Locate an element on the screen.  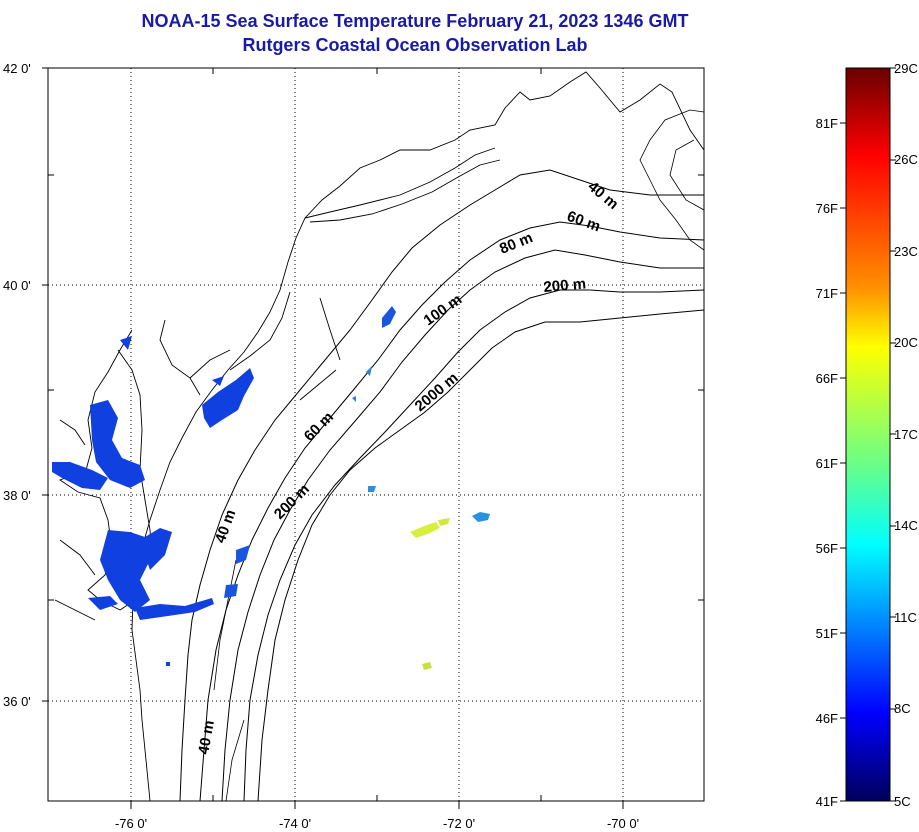
offshore-patch-mid is located at coordinates (481, 517).